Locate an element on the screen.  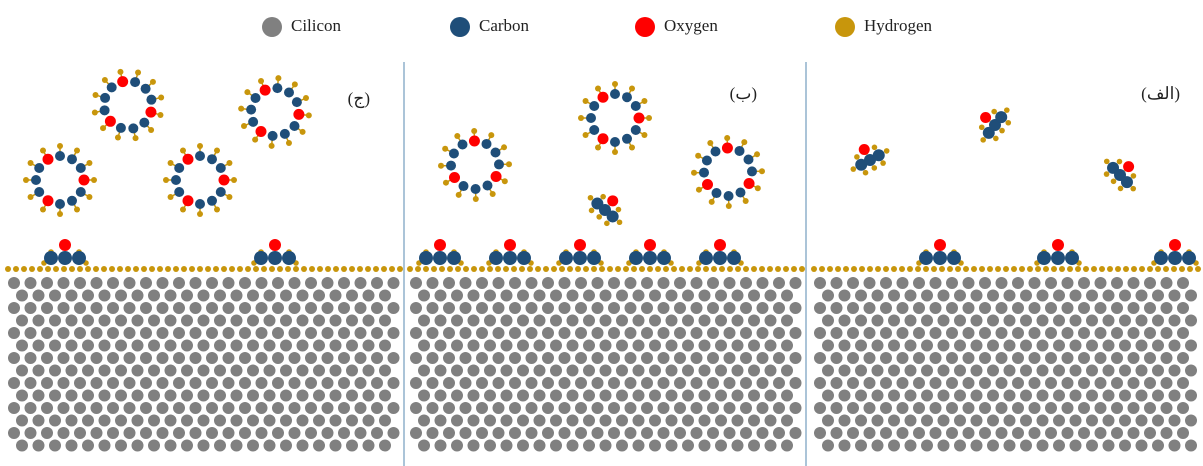
oxygen-atom is located at coordinates (48, 159).